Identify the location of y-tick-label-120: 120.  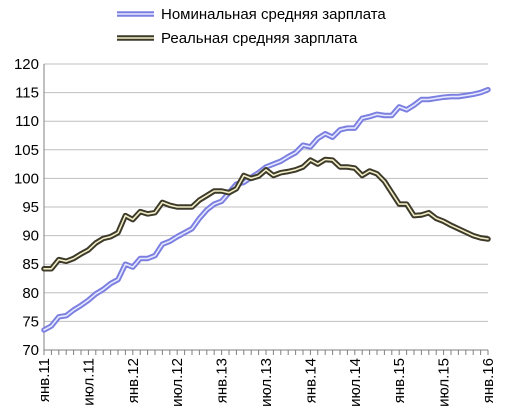
(26, 64).